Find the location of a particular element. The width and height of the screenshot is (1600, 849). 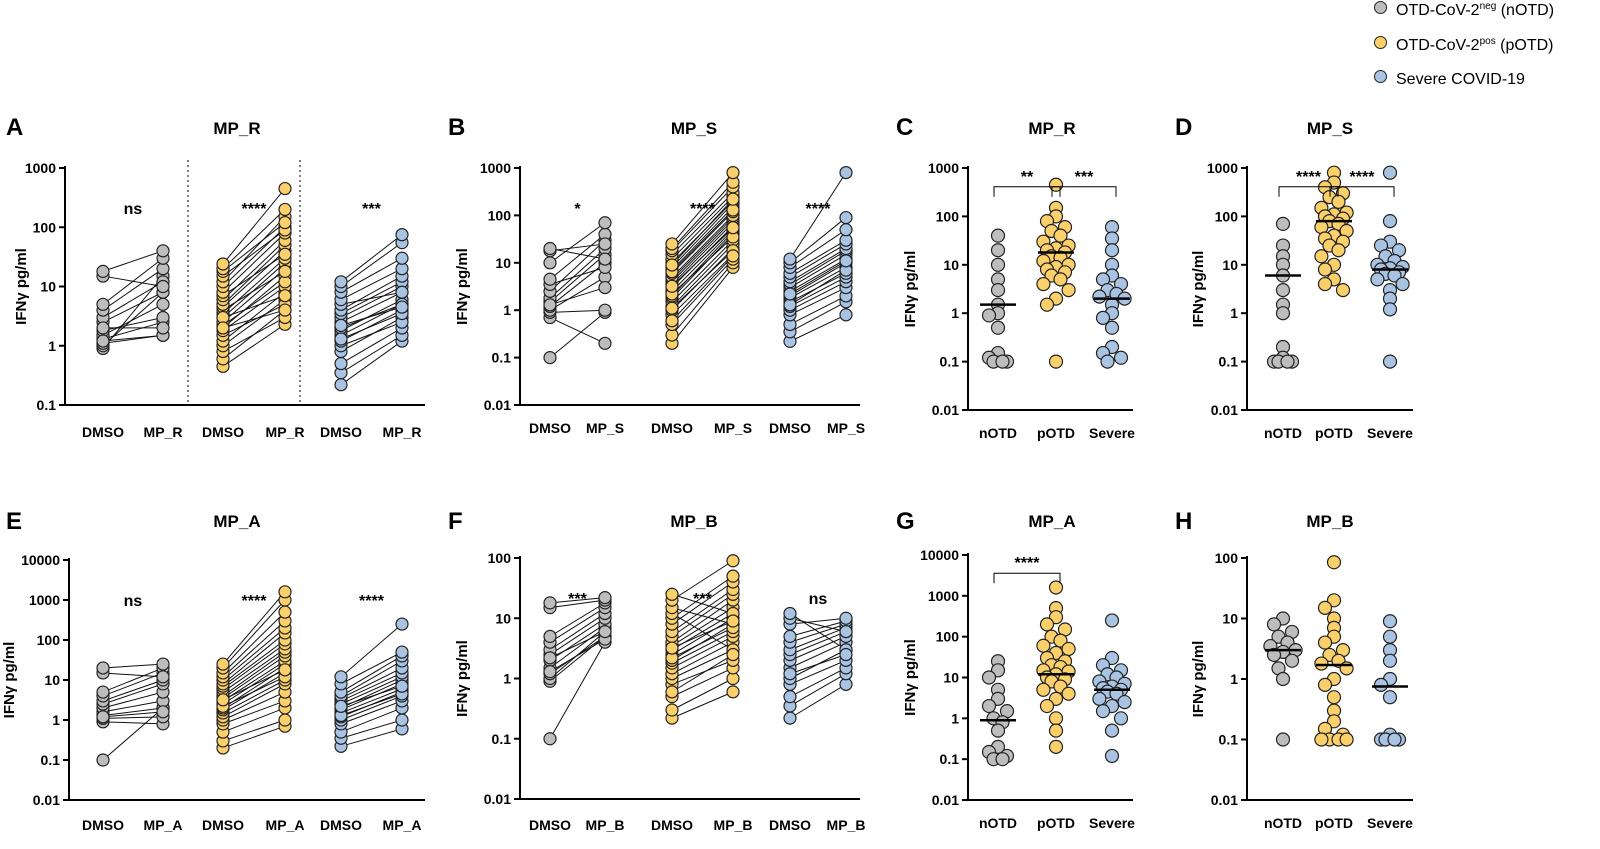

x-tick-label: Severe is located at coordinates (1390, 823).